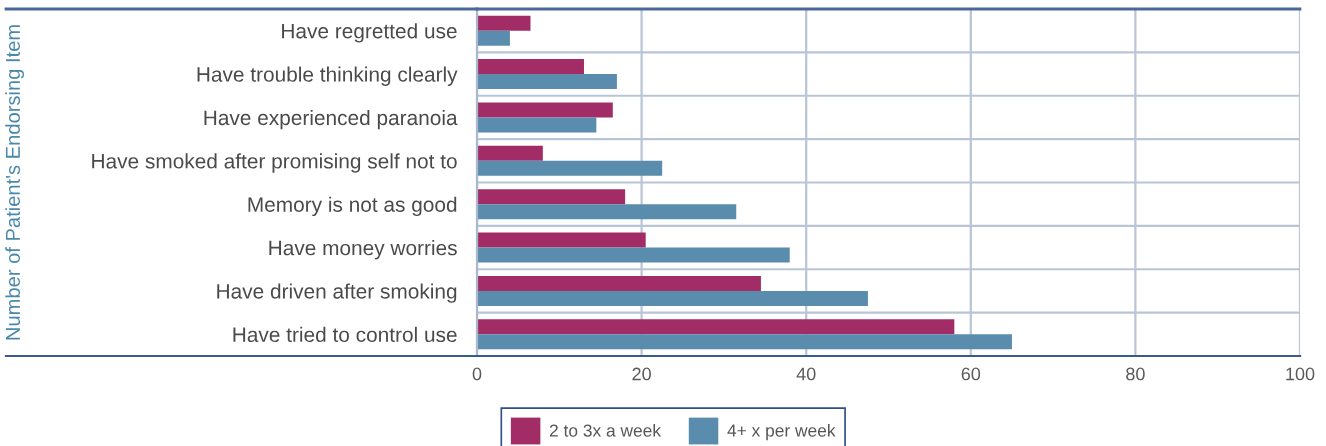 The image size is (1326, 446). Describe the element at coordinates (477, 374) in the screenshot. I see `x-tick-label: 0` at that location.